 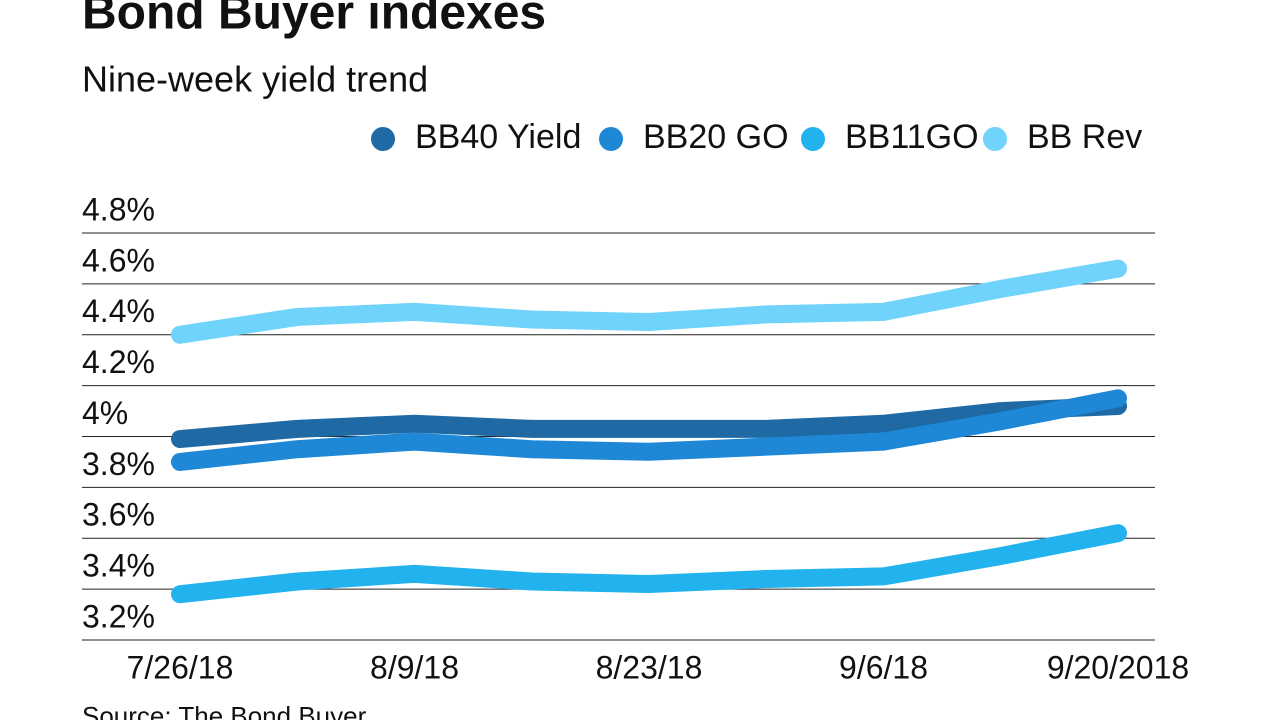 I want to click on legend-label: BB40 Yield, so click(x=498, y=137).